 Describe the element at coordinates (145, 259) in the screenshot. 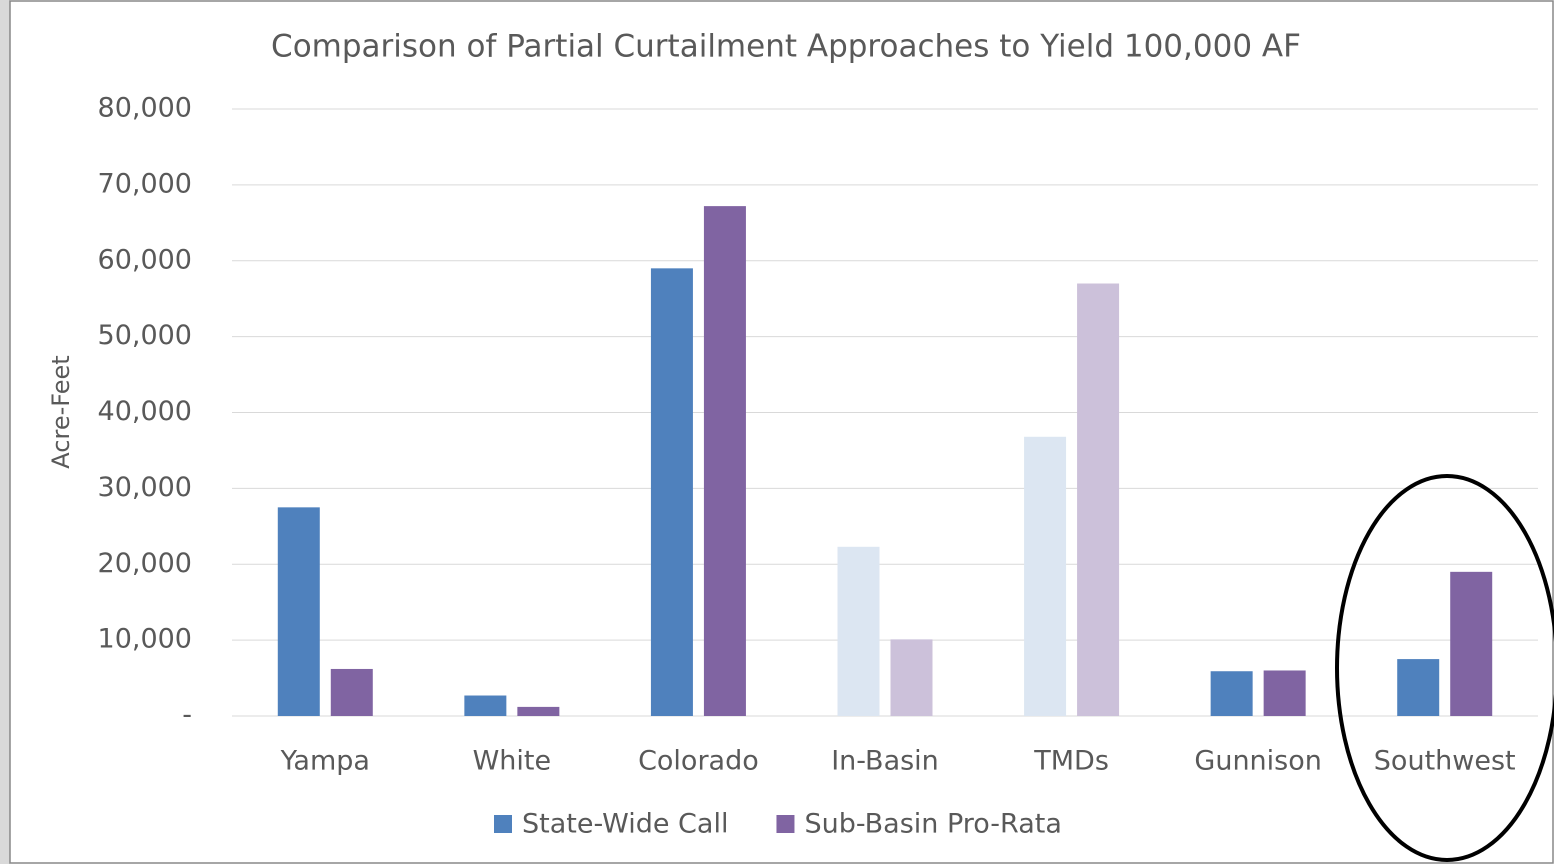

I see `y-tick-label: 60,000` at that location.